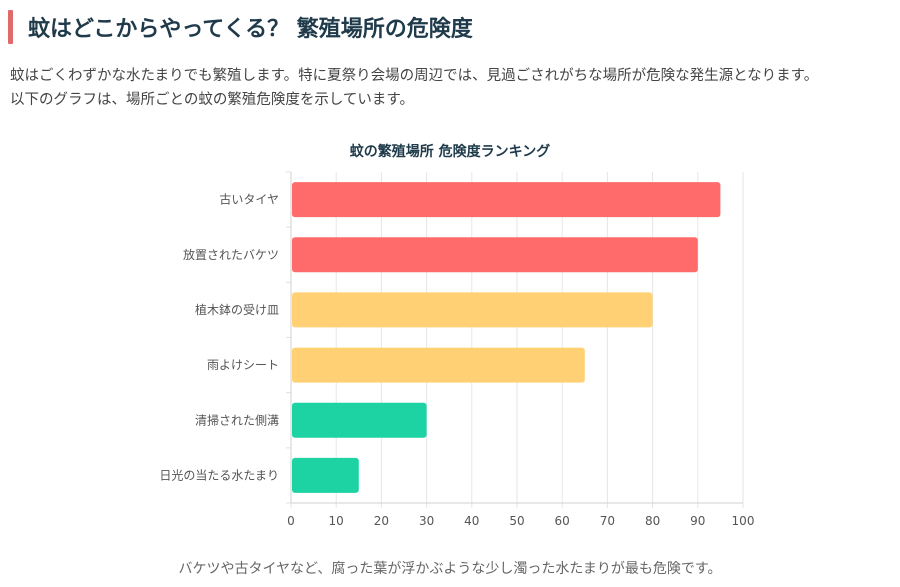 The height and width of the screenshot is (587, 900). Describe the element at coordinates (450, 152) in the screenshot. I see `chart-title: 蚊の繁殖場所 危険度ランキング` at that location.